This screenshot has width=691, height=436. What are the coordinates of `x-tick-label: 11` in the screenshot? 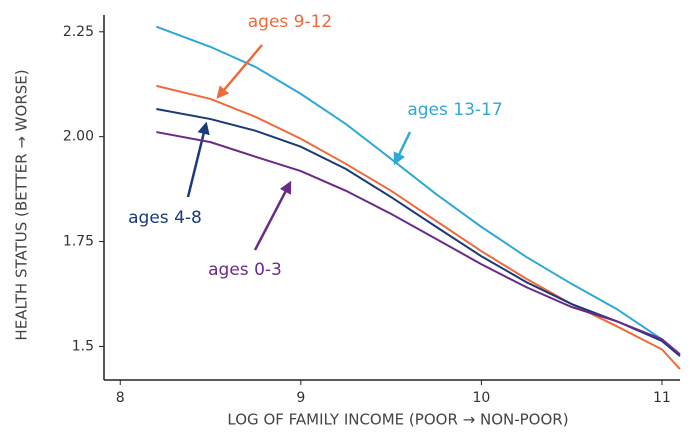 It's located at (662, 398).